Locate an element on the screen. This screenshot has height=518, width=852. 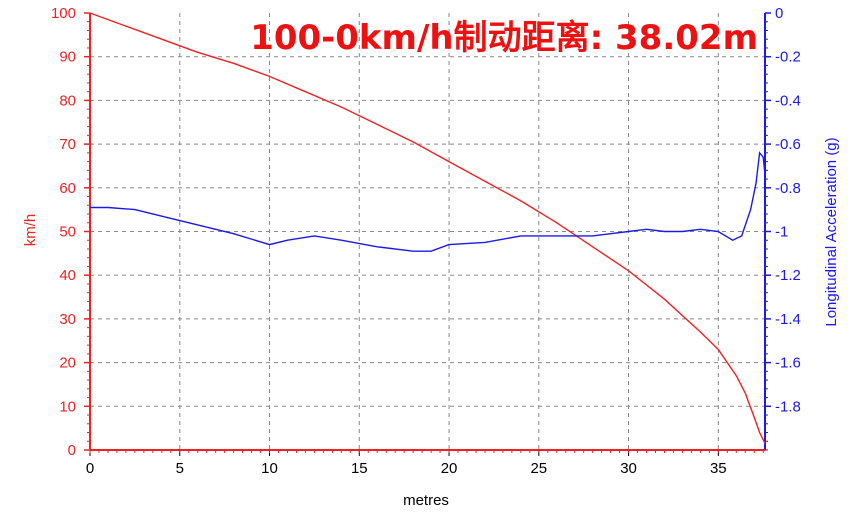
y-right-tick-label: -0.4 is located at coordinates (788, 100).